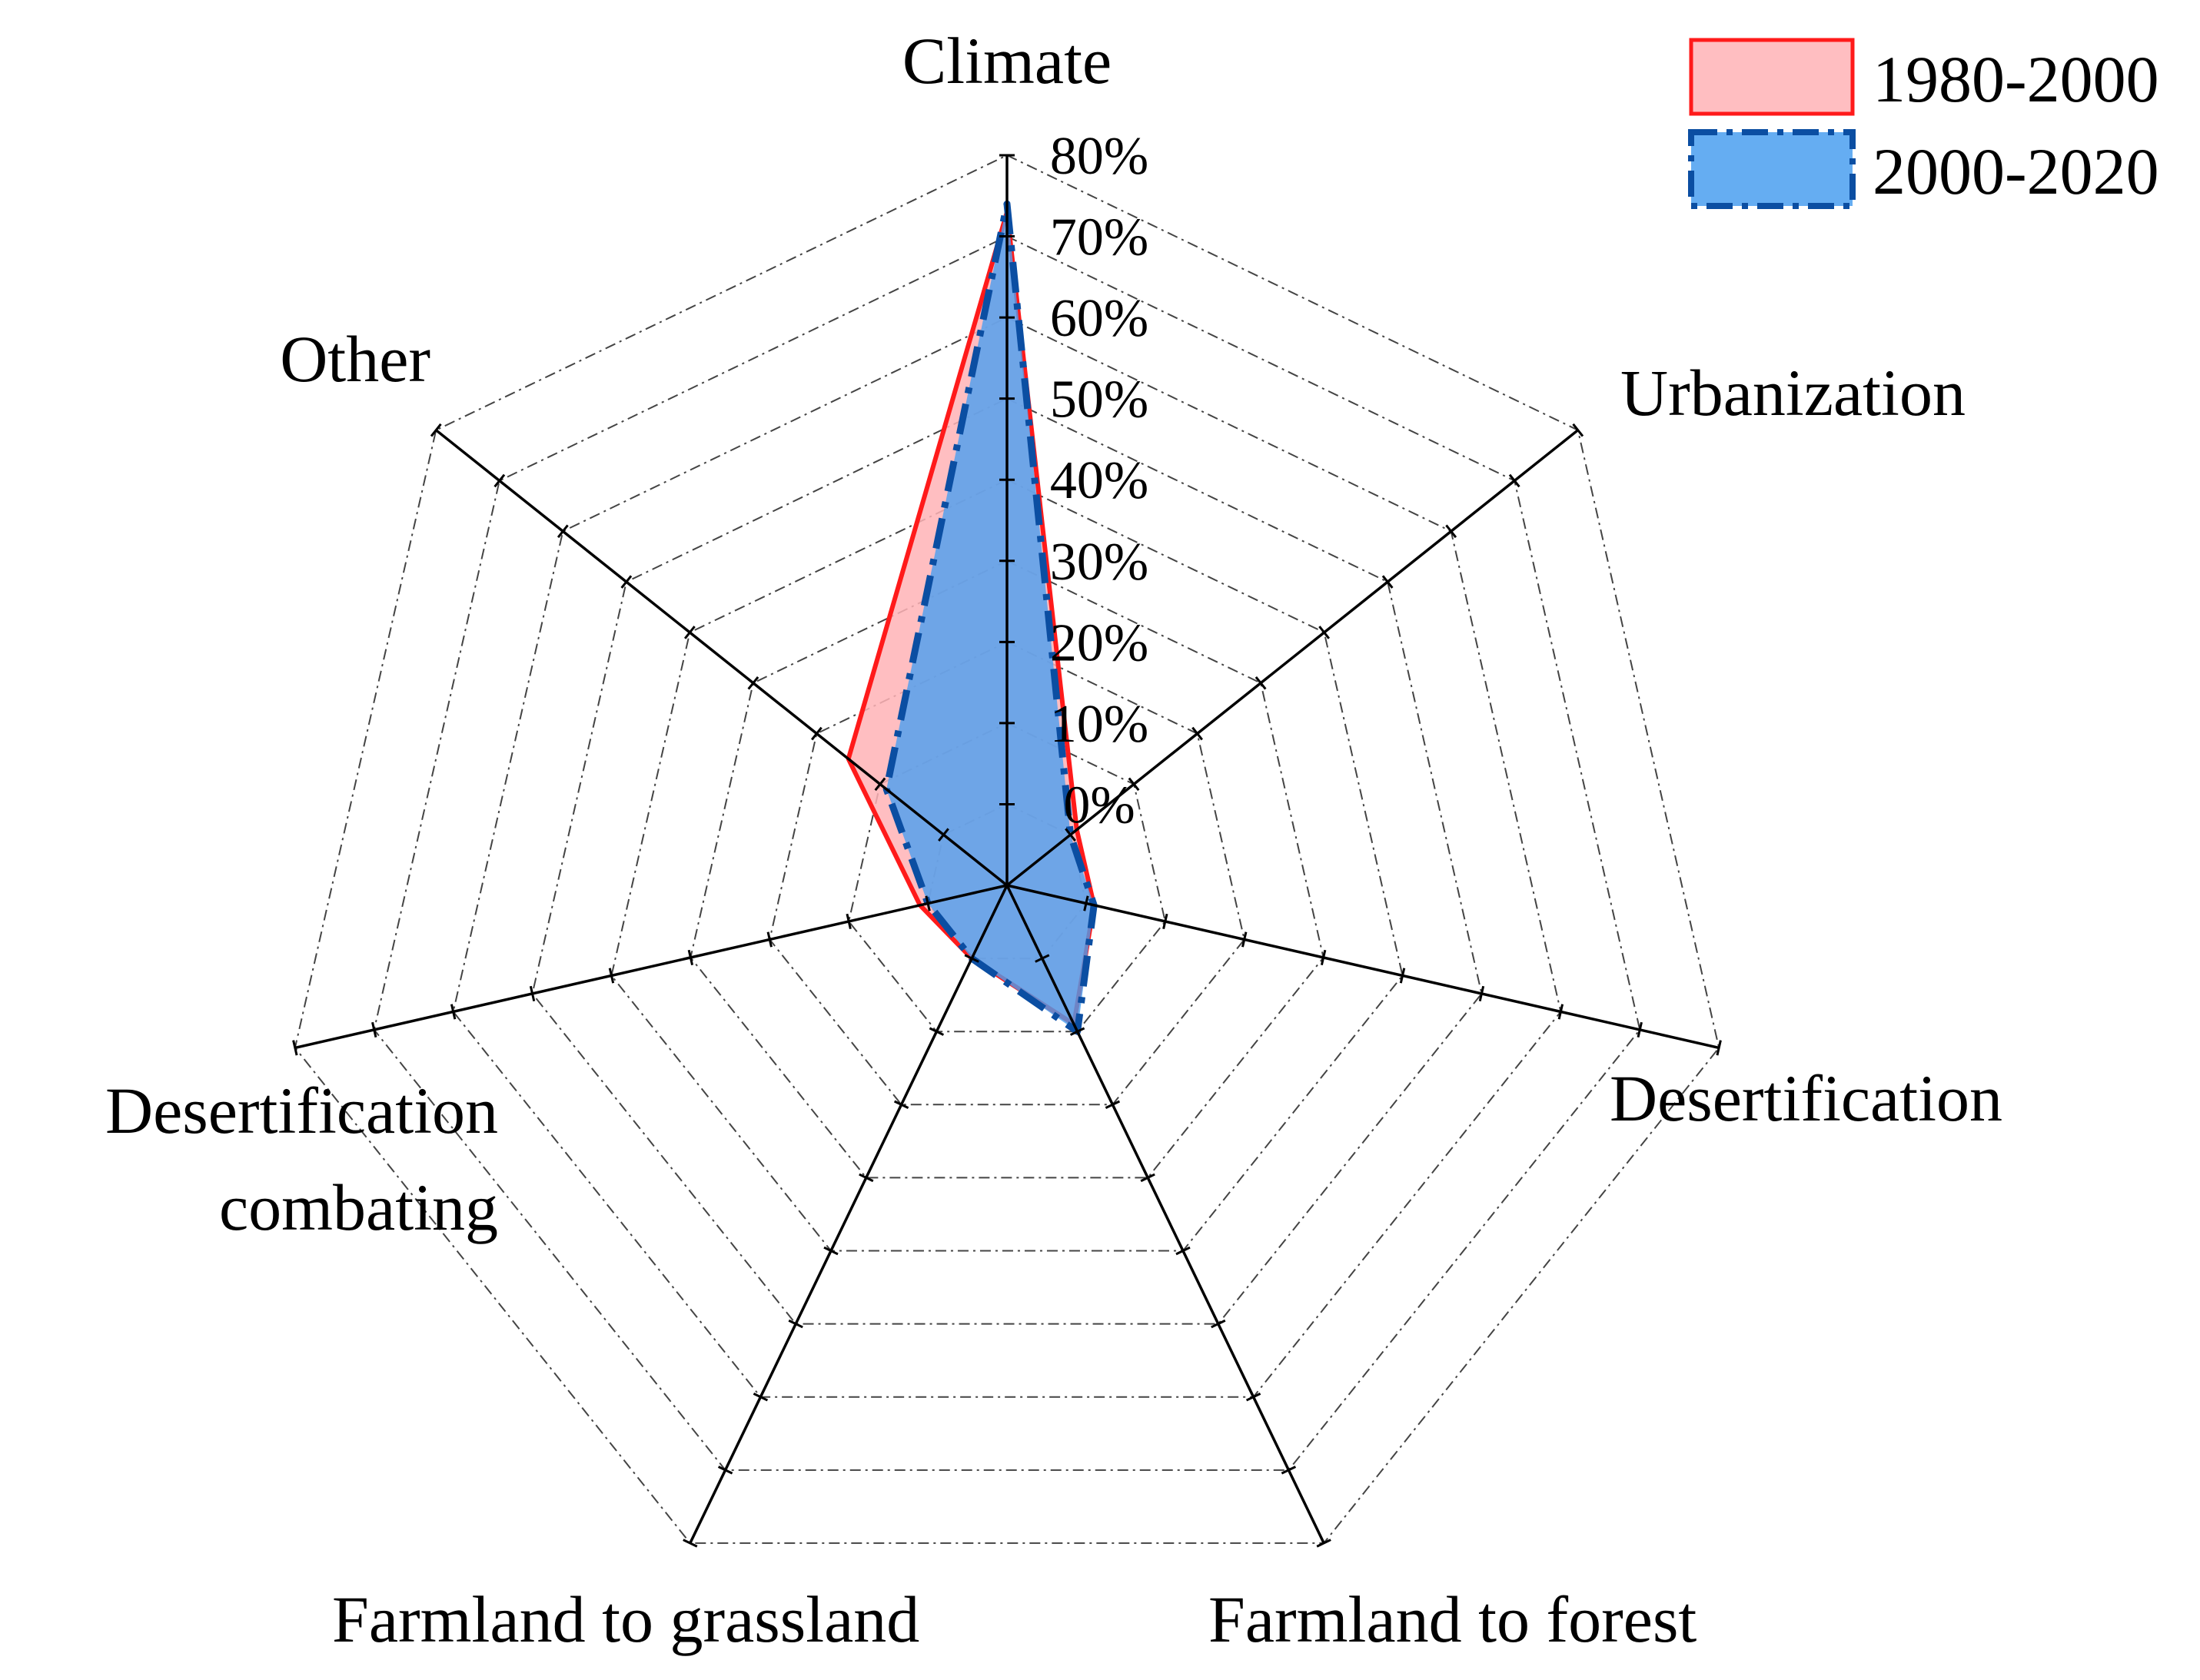 Image resolution: width=2200 pixels, height=1680 pixels. I want to click on tick-label: 40%, so click(1099, 481).